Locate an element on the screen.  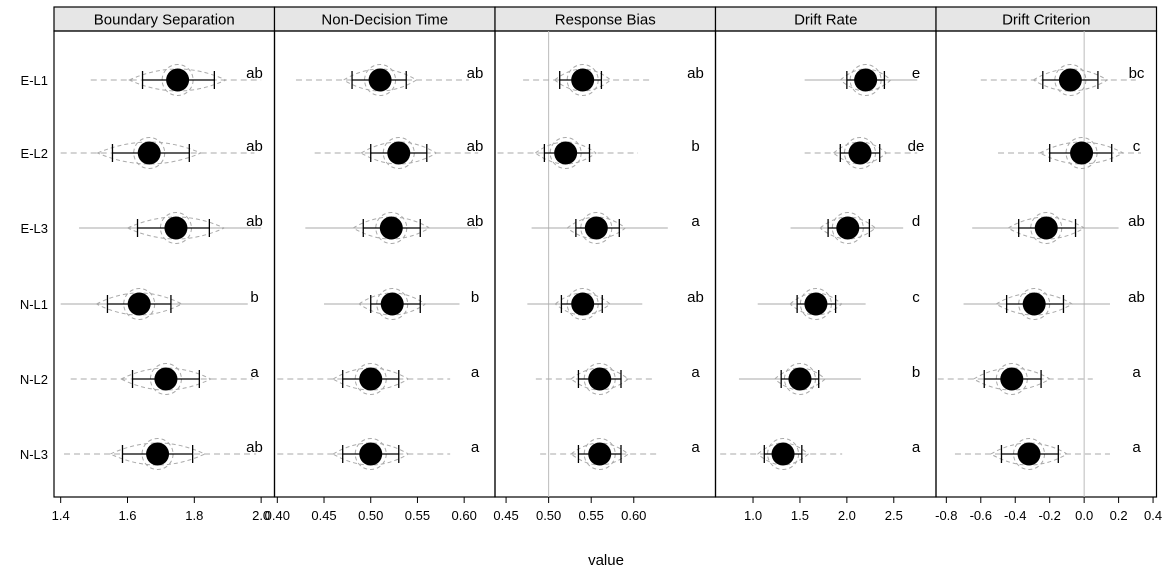
x-tick-label: -0.8 is located at coordinates (946, 515).